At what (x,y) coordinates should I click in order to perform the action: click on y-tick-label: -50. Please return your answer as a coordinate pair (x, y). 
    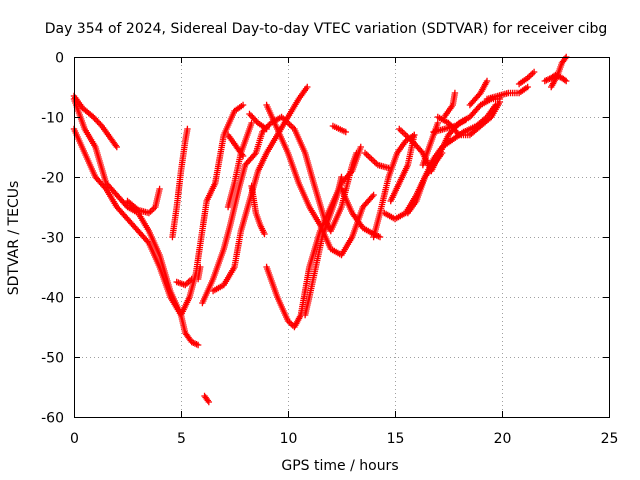
    Looking at the image, I should click on (52, 359).